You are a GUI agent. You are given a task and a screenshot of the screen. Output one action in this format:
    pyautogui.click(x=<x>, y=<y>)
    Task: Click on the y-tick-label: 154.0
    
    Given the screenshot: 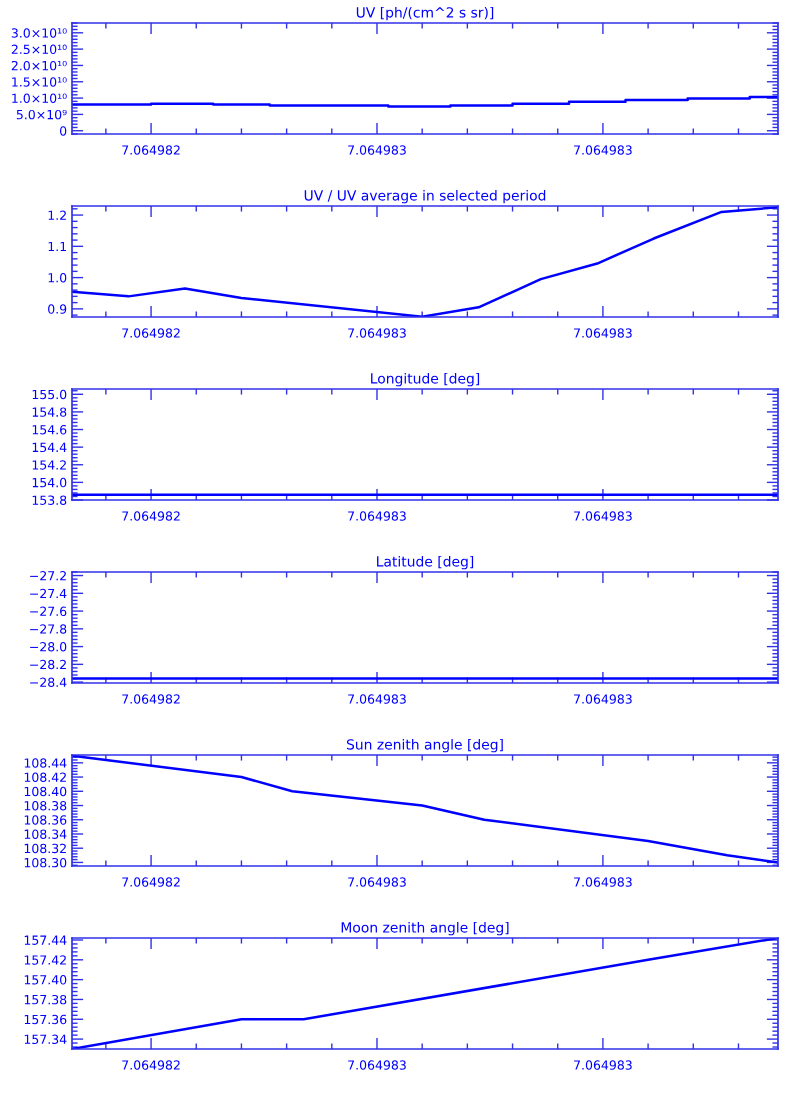 What is the action you would take?
    pyautogui.click(x=49, y=482)
    